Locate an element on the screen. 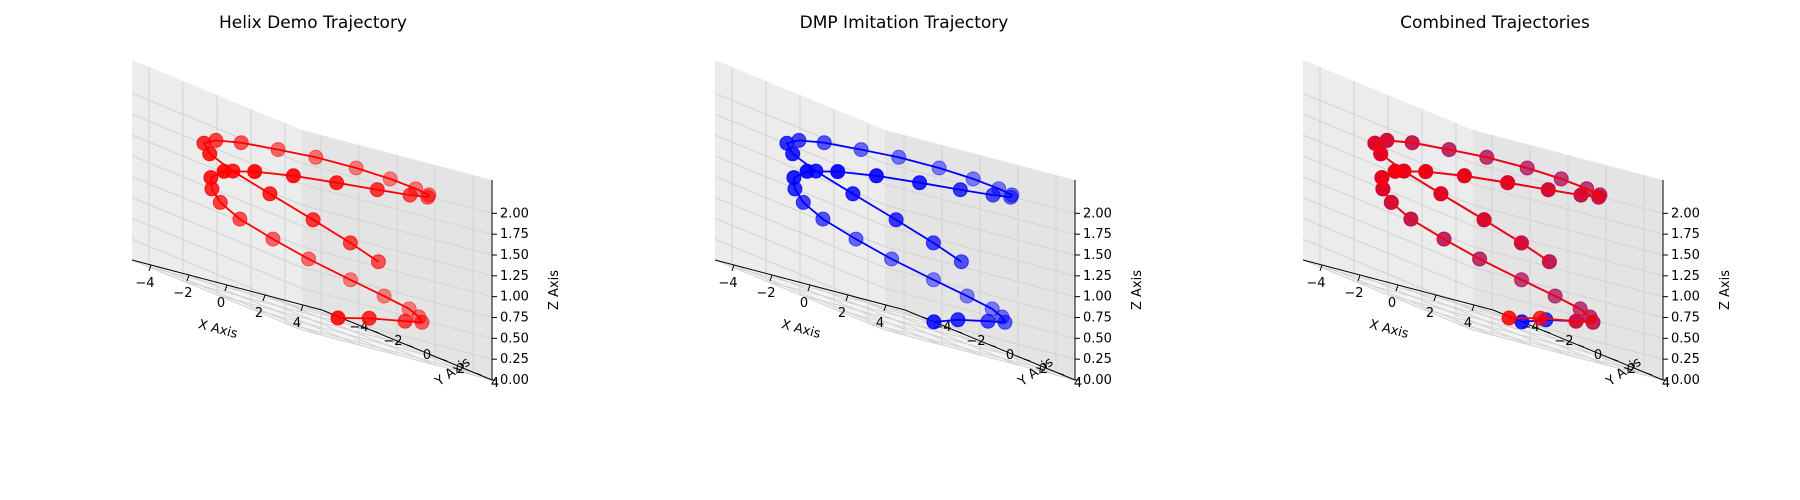 The width and height of the screenshot is (1800, 500). y-tick-label: −4 is located at coordinates (358, 327).